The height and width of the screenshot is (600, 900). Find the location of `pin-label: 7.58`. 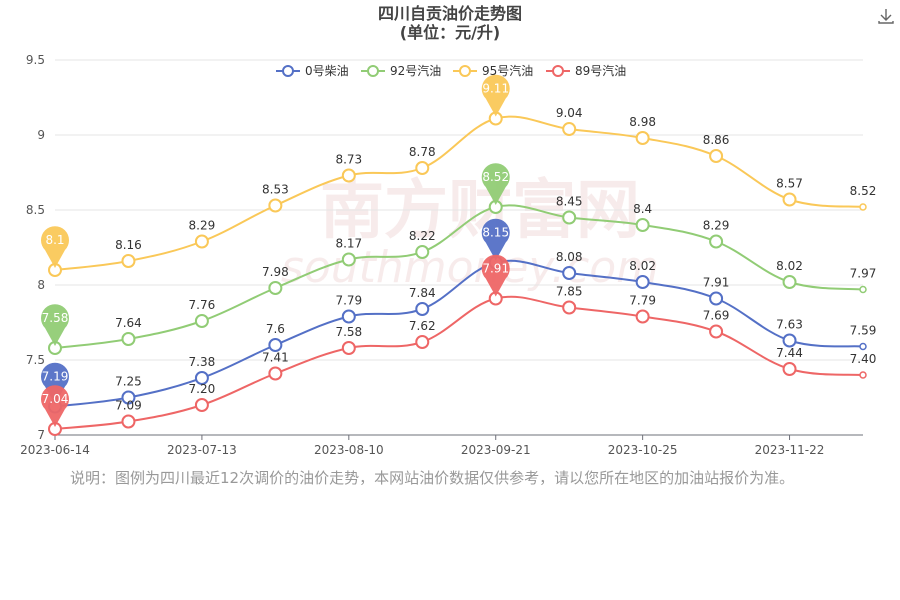

pin-label: 7.58 is located at coordinates (55, 318).